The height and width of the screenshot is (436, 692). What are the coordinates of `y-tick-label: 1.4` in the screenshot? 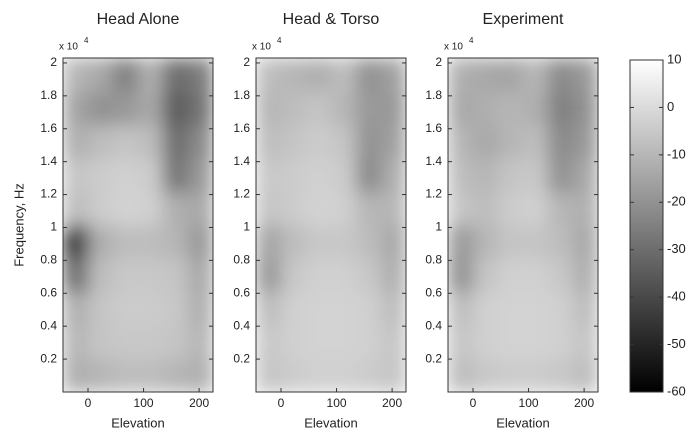 It's located at (48, 161).